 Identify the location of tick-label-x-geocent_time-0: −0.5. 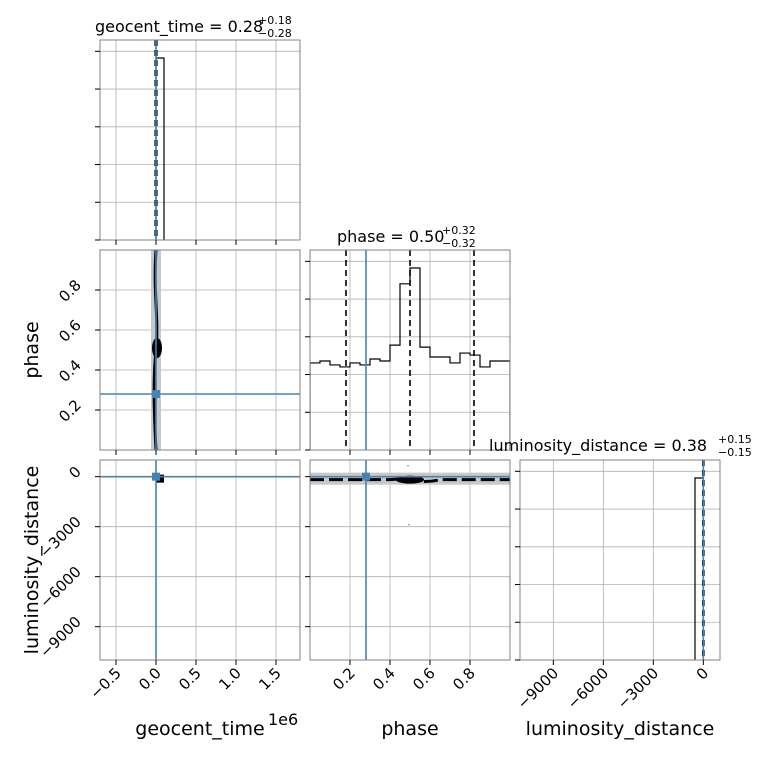
(105, 683).